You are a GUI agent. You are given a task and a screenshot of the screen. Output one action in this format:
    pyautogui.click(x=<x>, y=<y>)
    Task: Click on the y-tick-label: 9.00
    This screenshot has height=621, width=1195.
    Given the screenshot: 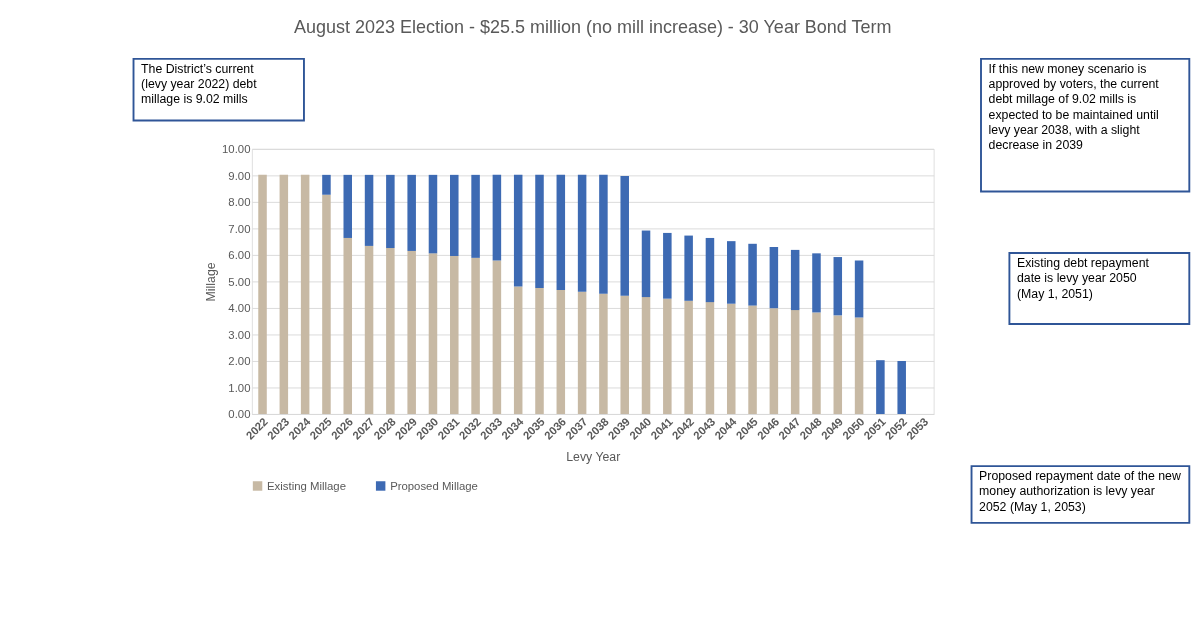 What is the action you would take?
    pyautogui.click(x=239, y=175)
    